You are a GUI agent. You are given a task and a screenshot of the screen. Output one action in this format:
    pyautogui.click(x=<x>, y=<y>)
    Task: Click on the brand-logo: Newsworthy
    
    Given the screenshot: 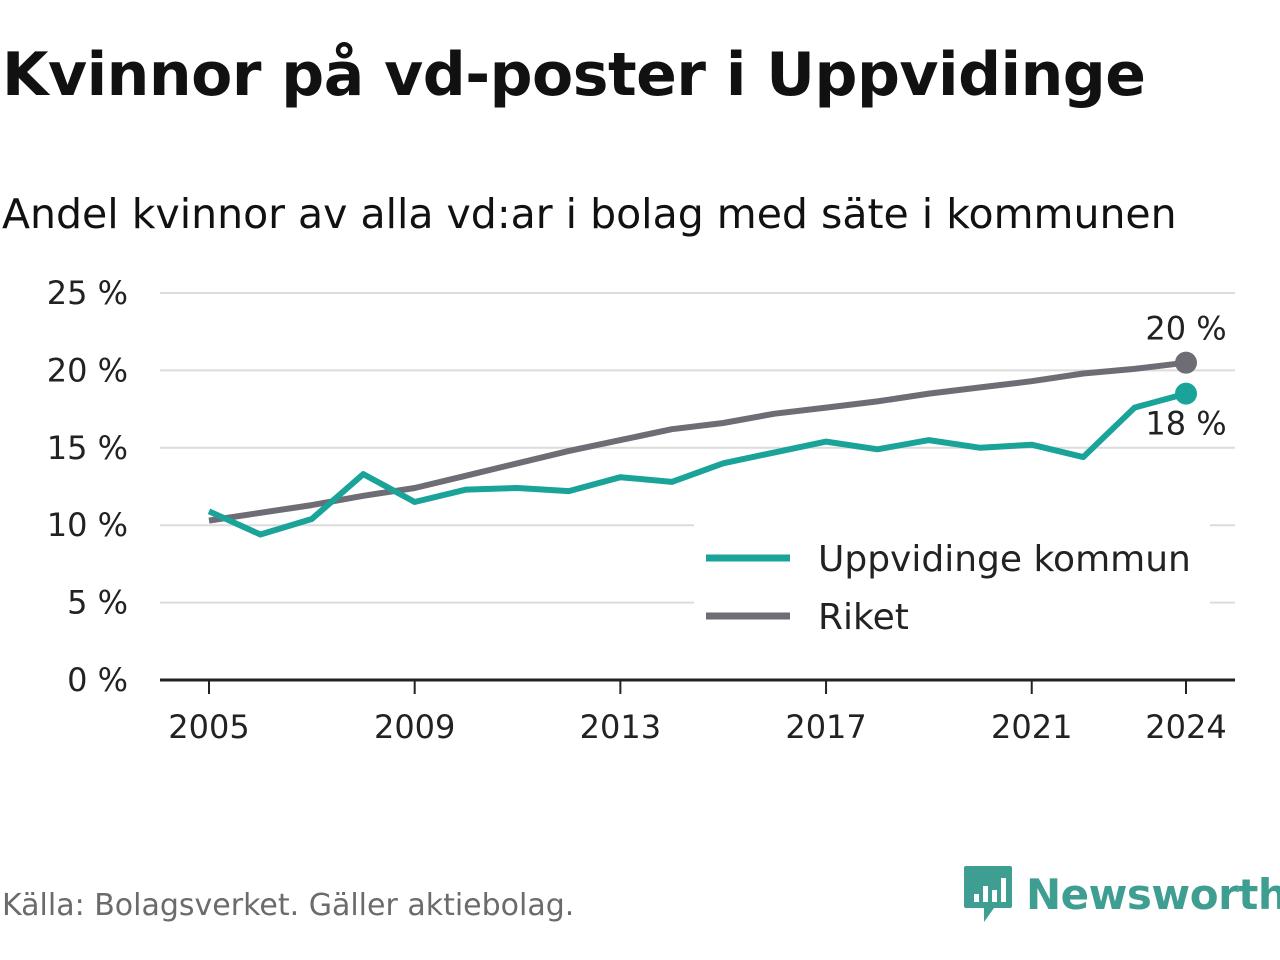 What is the action you would take?
    pyautogui.click(x=1121, y=894)
    